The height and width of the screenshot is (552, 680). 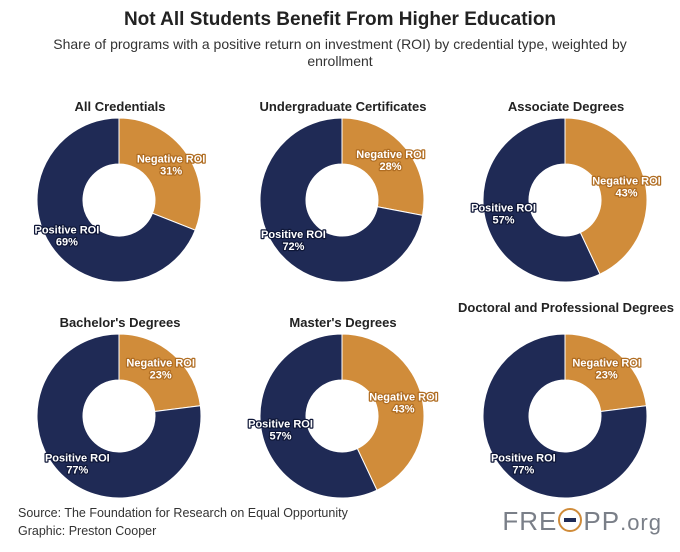 I want to click on label-value-negative-roi-0: 31%, so click(x=171, y=172).